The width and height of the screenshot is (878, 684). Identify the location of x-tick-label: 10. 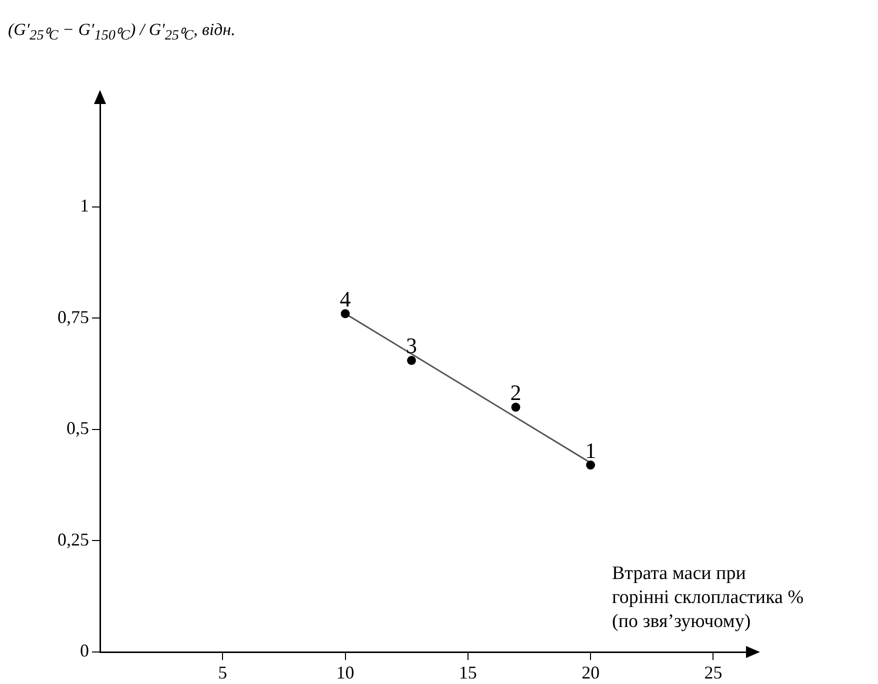
(345, 672).